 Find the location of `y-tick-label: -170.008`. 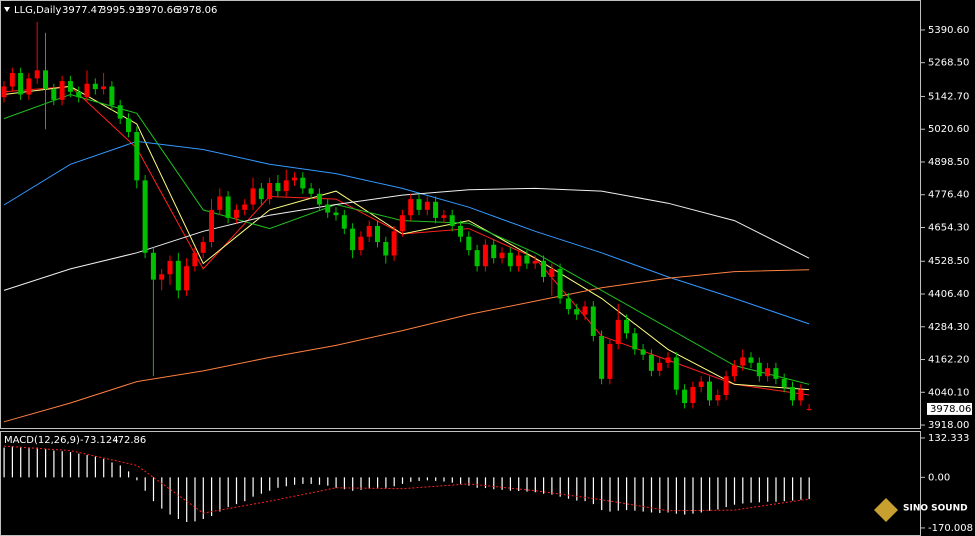

y-tick-label: -170.008 is located at coordinates (950, 528).